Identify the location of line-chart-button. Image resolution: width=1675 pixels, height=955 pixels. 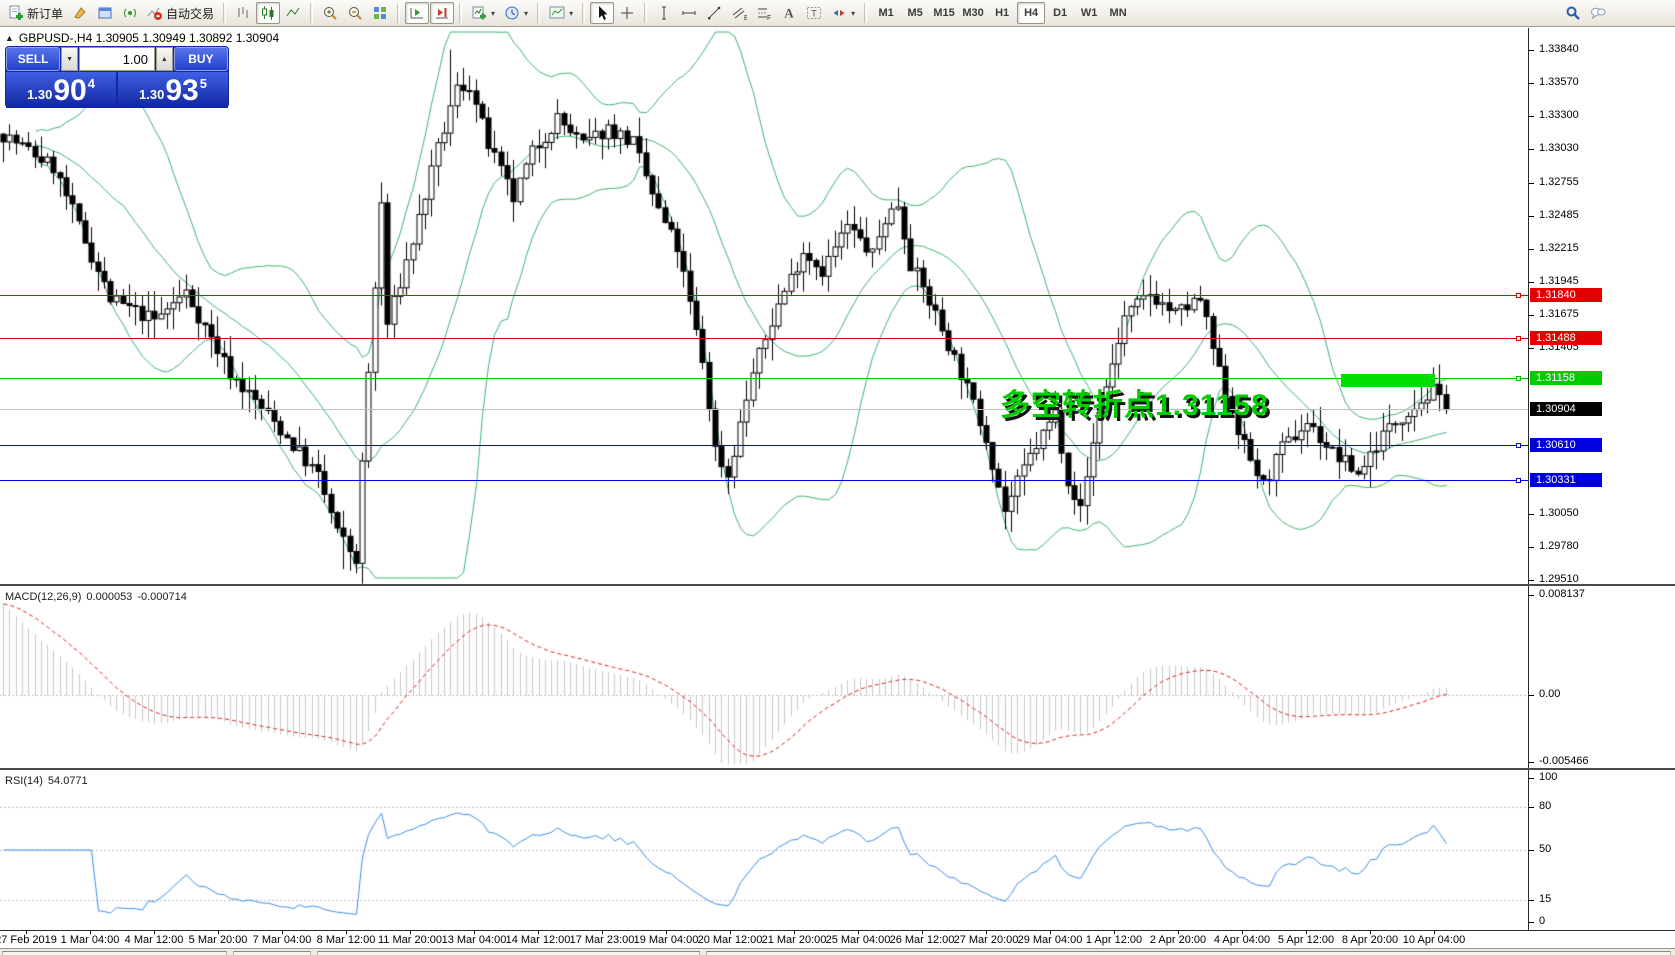
(293, 13).